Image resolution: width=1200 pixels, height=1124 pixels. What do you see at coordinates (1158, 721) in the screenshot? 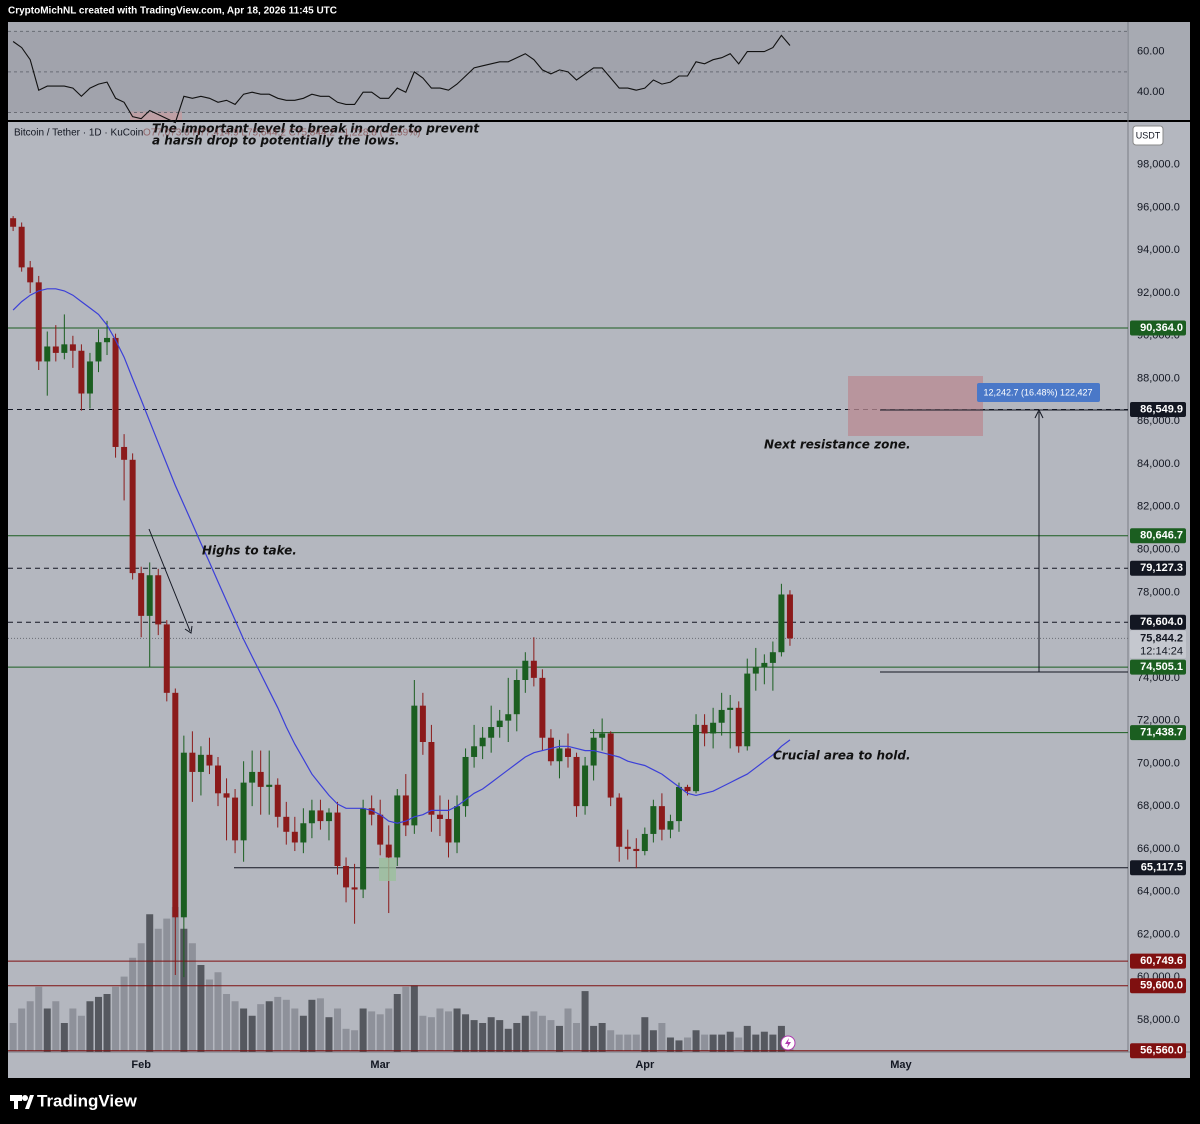
I see `y-tick-label: 72,000.0` at bounding box center [1158, 721].